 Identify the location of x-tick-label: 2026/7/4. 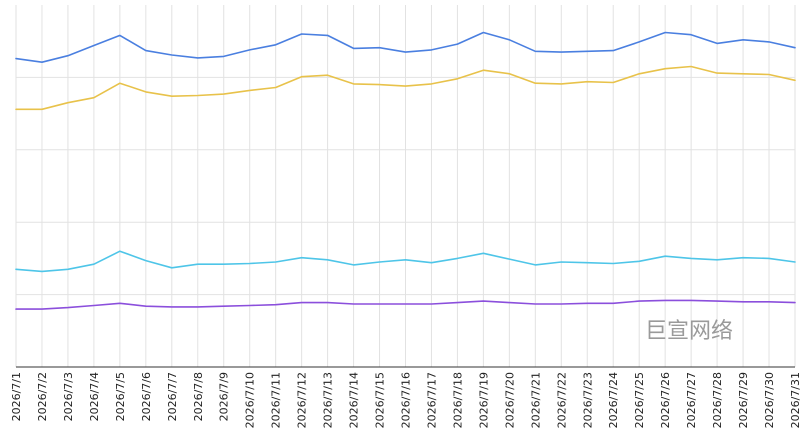
(94, 396).